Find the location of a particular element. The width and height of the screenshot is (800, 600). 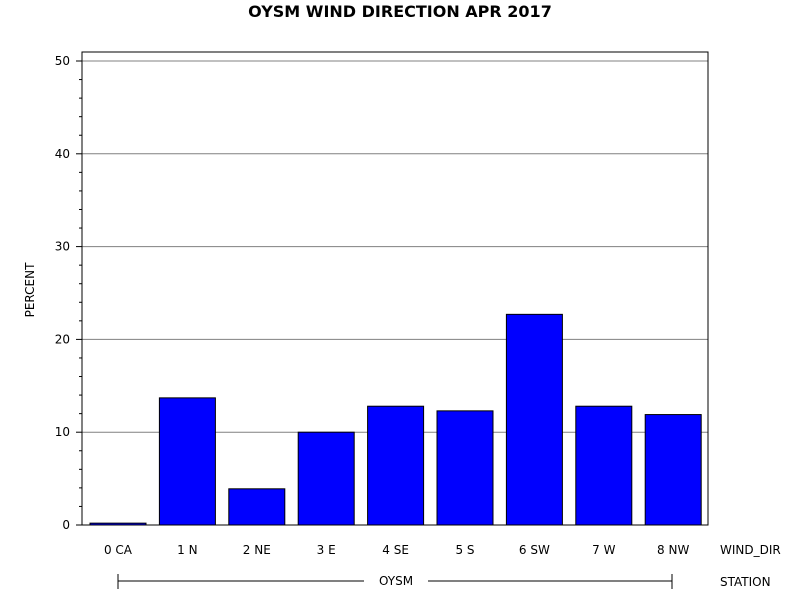

chart-title: OYSM WIND DIRECTION APR 2017 is located at coordinates (400, 11).